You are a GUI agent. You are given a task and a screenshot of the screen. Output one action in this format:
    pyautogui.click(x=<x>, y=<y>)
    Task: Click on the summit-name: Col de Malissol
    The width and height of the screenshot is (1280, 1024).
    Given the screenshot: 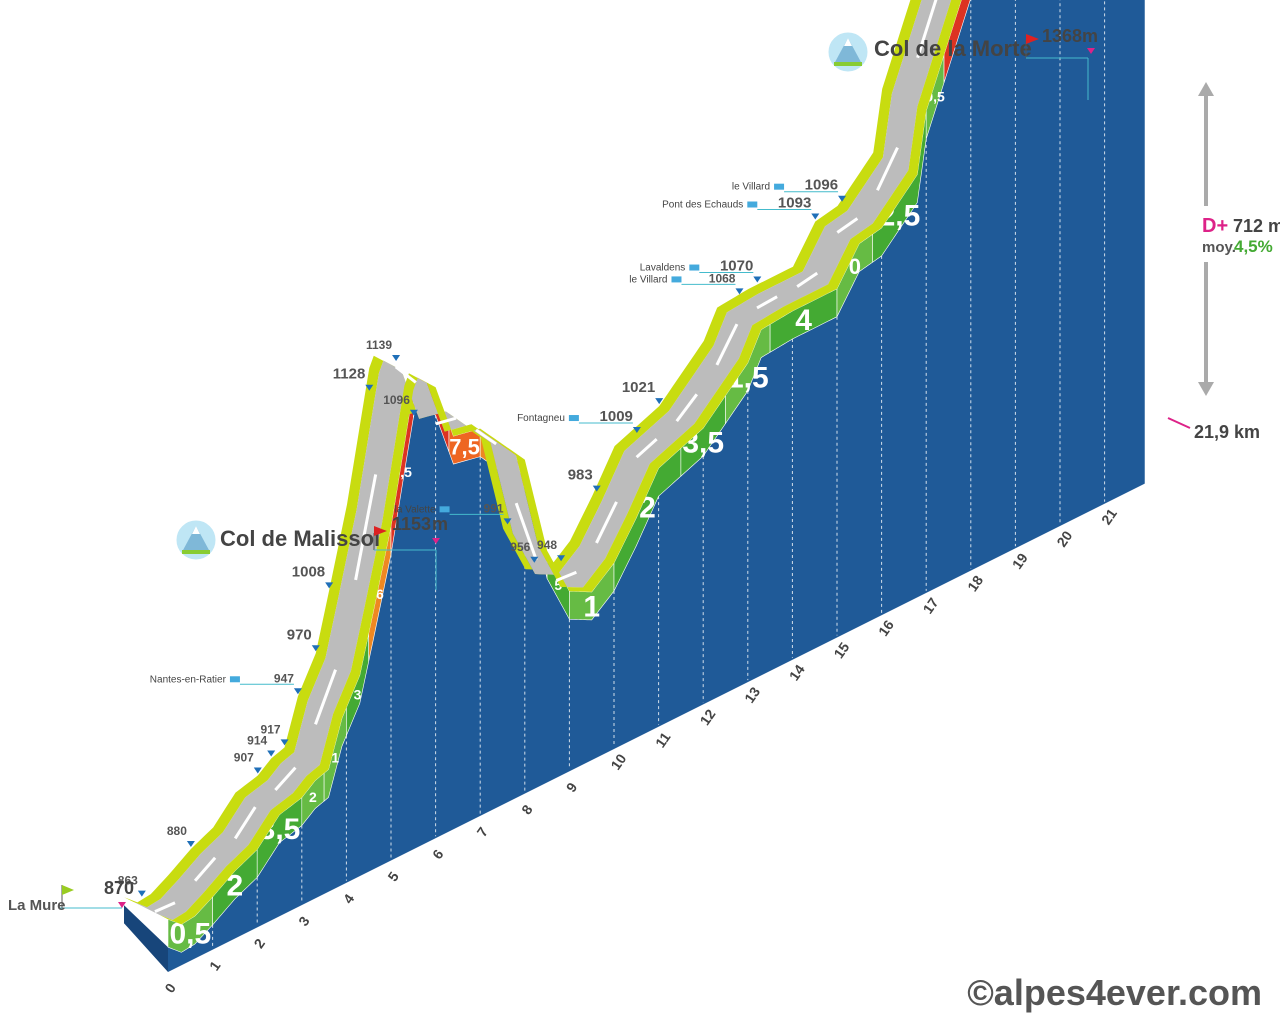 What is the action you would take?
    pyautogui.click(x=300, y=538)
    